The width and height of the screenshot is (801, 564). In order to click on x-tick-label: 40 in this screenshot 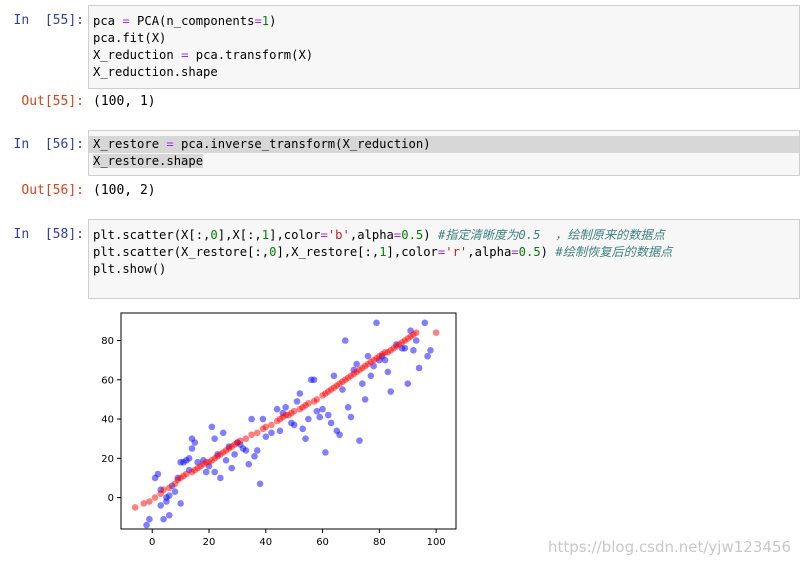, I will do `click(265, 542)`.